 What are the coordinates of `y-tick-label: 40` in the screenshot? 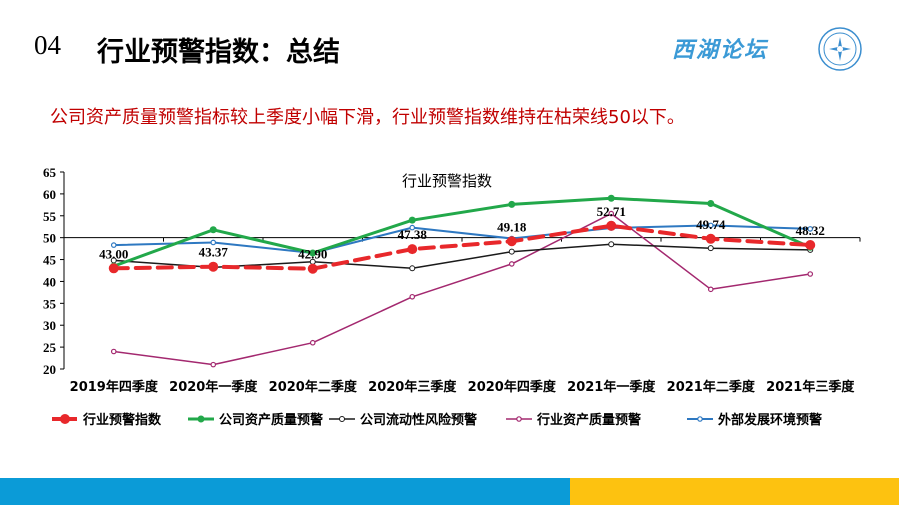 It's located at (49, 281).